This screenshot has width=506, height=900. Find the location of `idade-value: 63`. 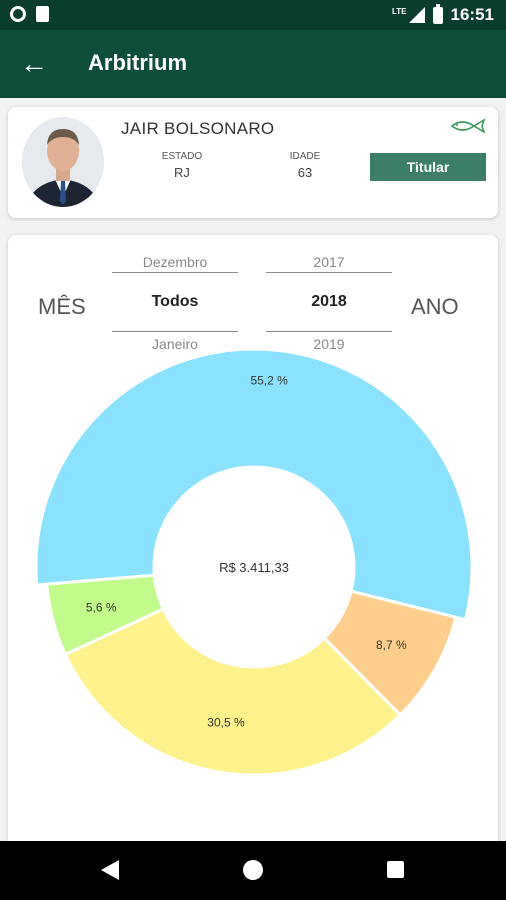

idade-value: 63 is located at coordinates (305, 172).